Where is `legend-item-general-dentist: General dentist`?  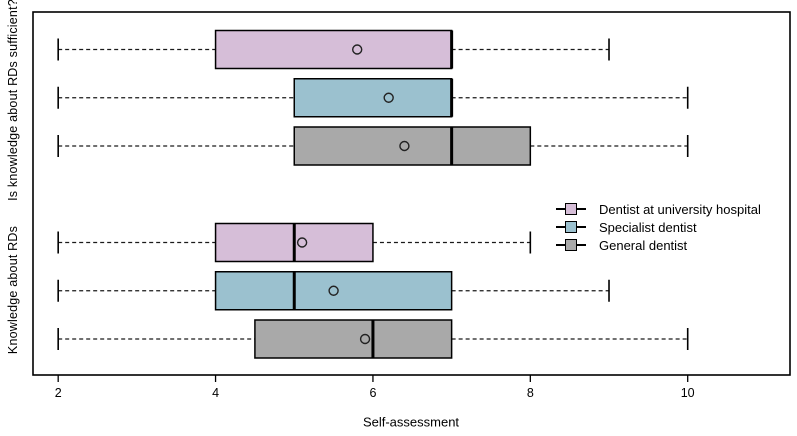
legend-item-general-dentist: General dentist is located at coordinates (658, 245).